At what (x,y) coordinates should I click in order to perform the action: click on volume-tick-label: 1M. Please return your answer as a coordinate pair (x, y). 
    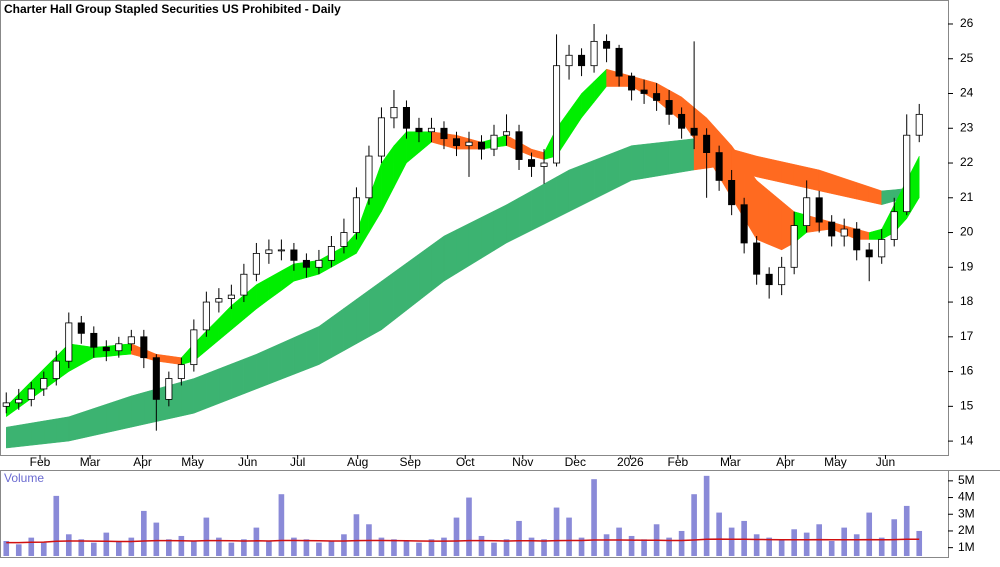
    Looking at the image, I should click on (966, 547).